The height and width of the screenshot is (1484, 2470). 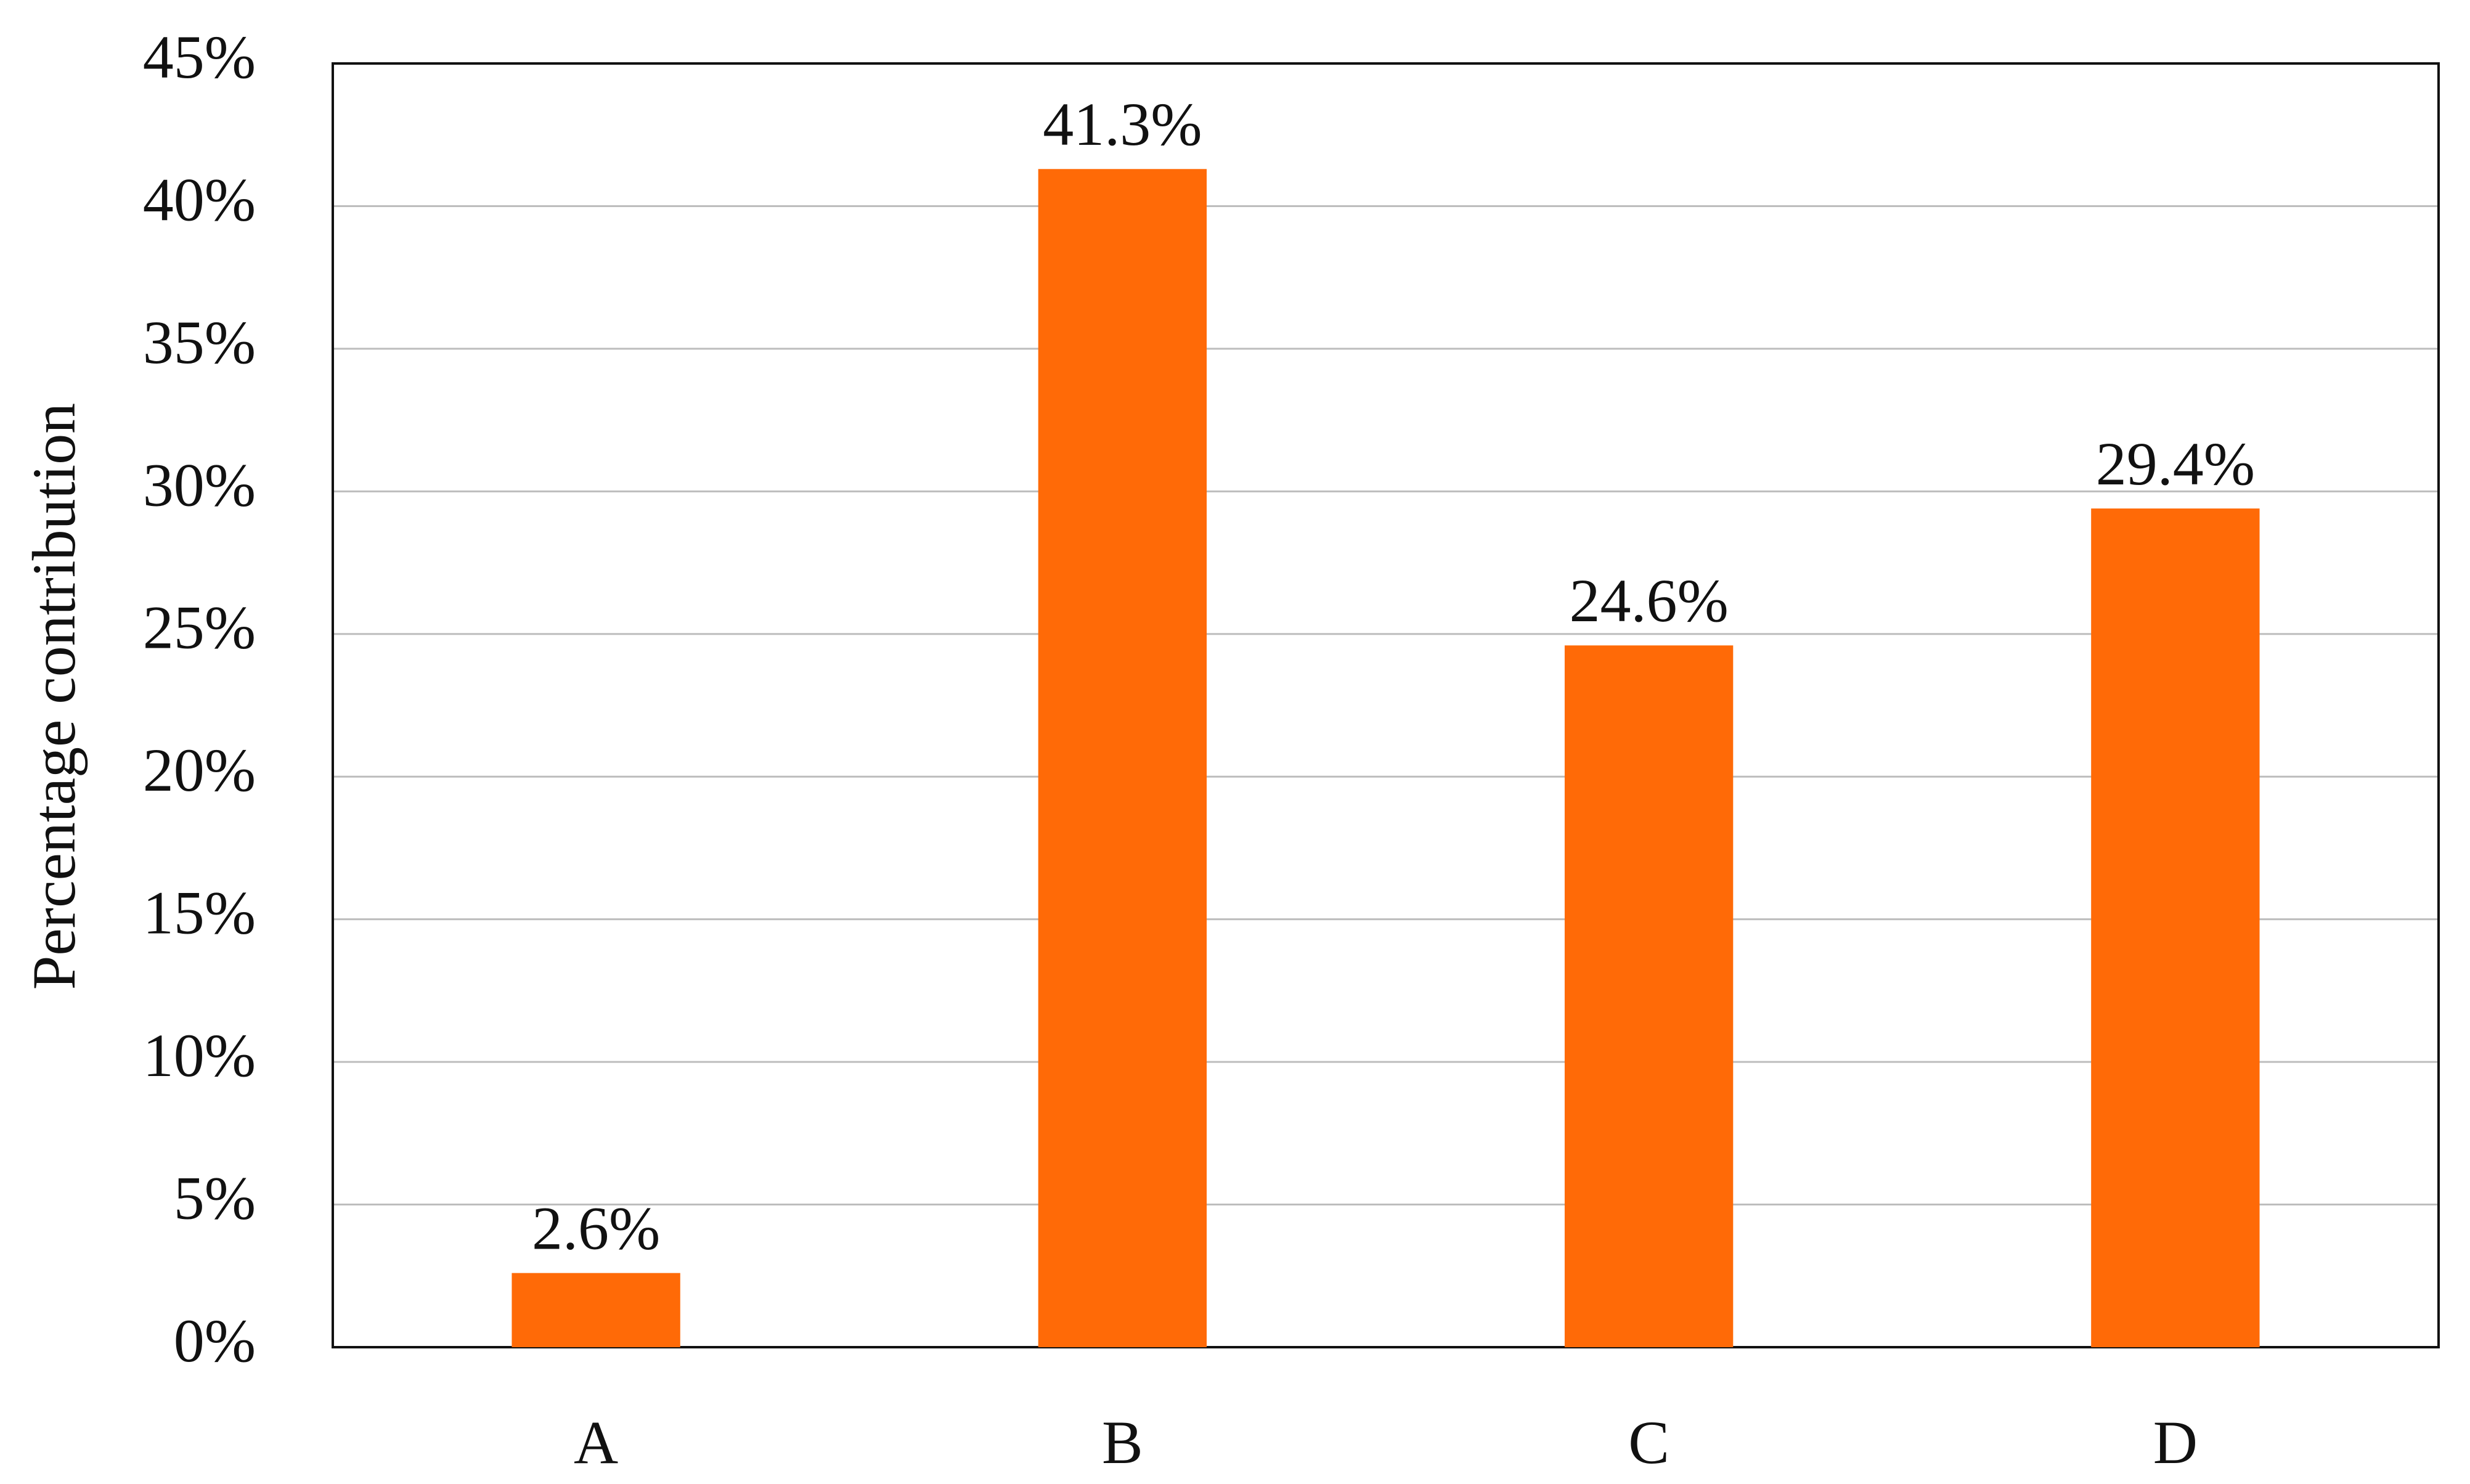 What do you see at coordinates (1122, 1442) in the screenshot?
I see `x-tick-label: B` at bounding box center [1122, 1442].